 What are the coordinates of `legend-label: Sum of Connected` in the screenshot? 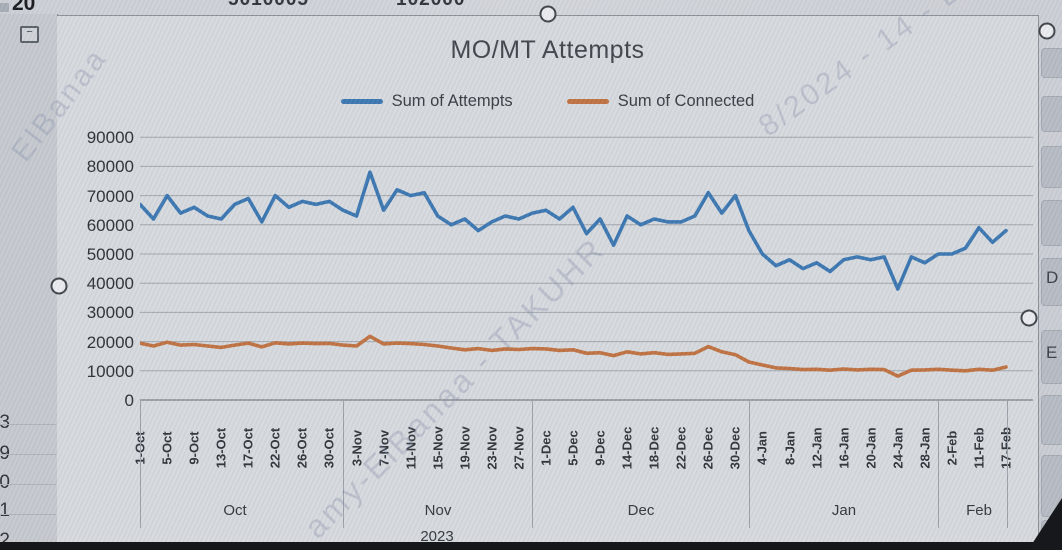 It's located at (686, 101).